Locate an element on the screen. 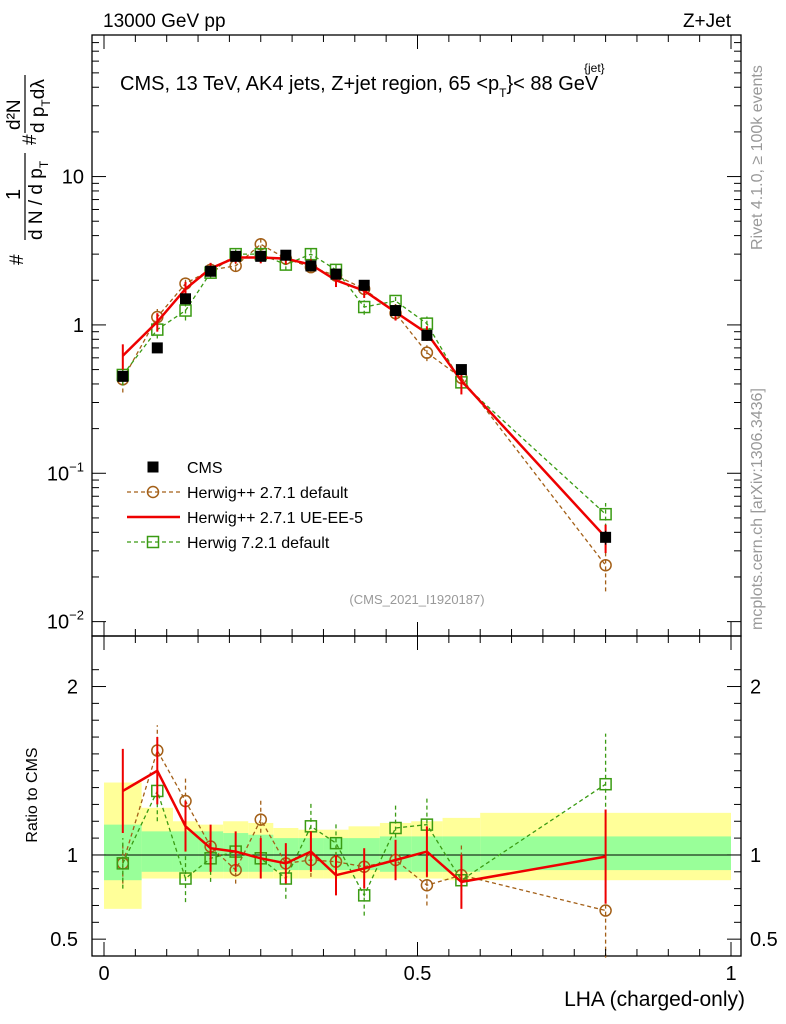 The width and height of the screenshot is (786, 1024). ylabel-hash1: # is located at coordinates (17, 259).